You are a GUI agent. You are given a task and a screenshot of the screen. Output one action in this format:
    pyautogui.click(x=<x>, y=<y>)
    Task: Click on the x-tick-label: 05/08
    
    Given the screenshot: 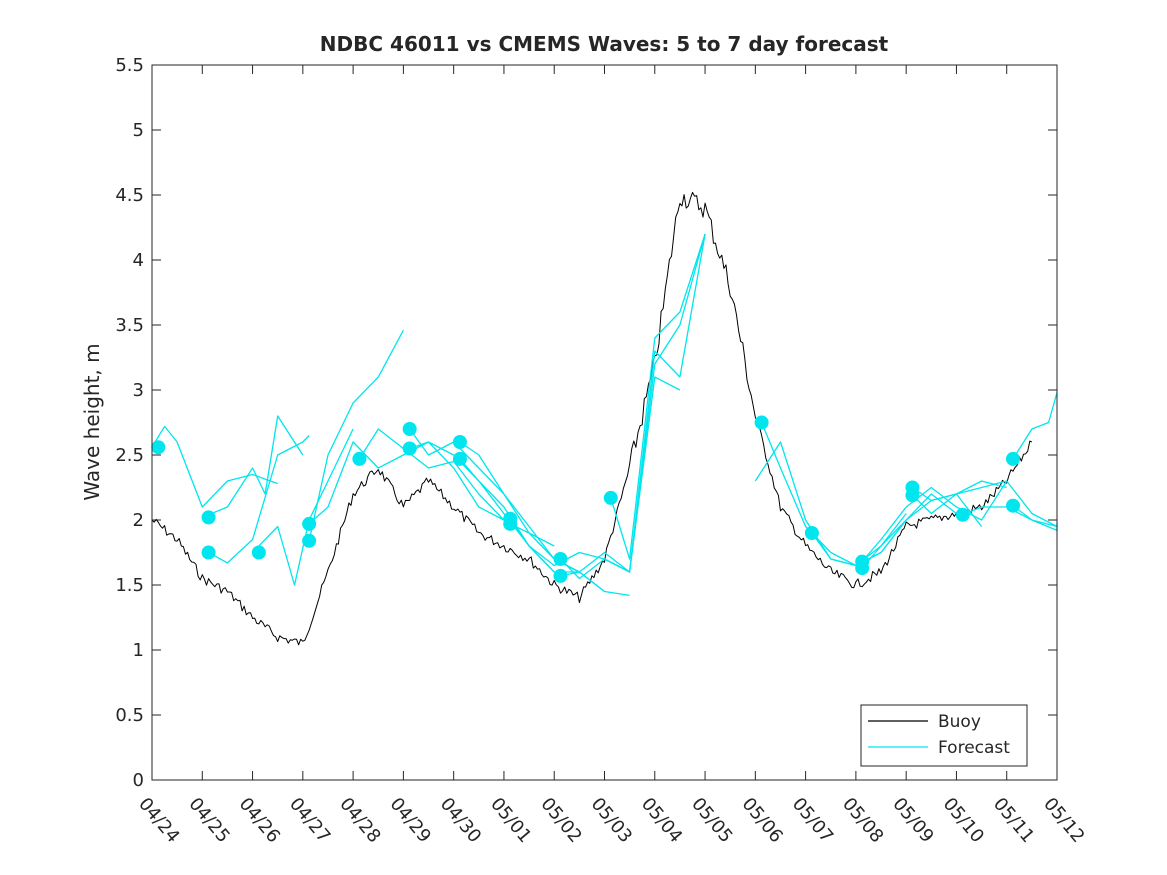 What is the action you would take?
    pyautogui.click(x=862, y=820)
    